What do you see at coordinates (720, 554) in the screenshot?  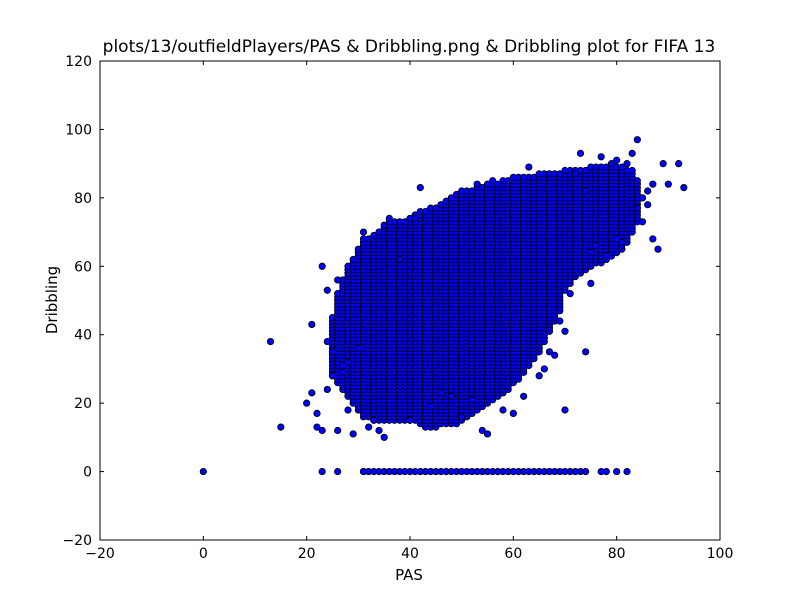 I see `x-tick-label: 100` at bounding box center [720, 554].